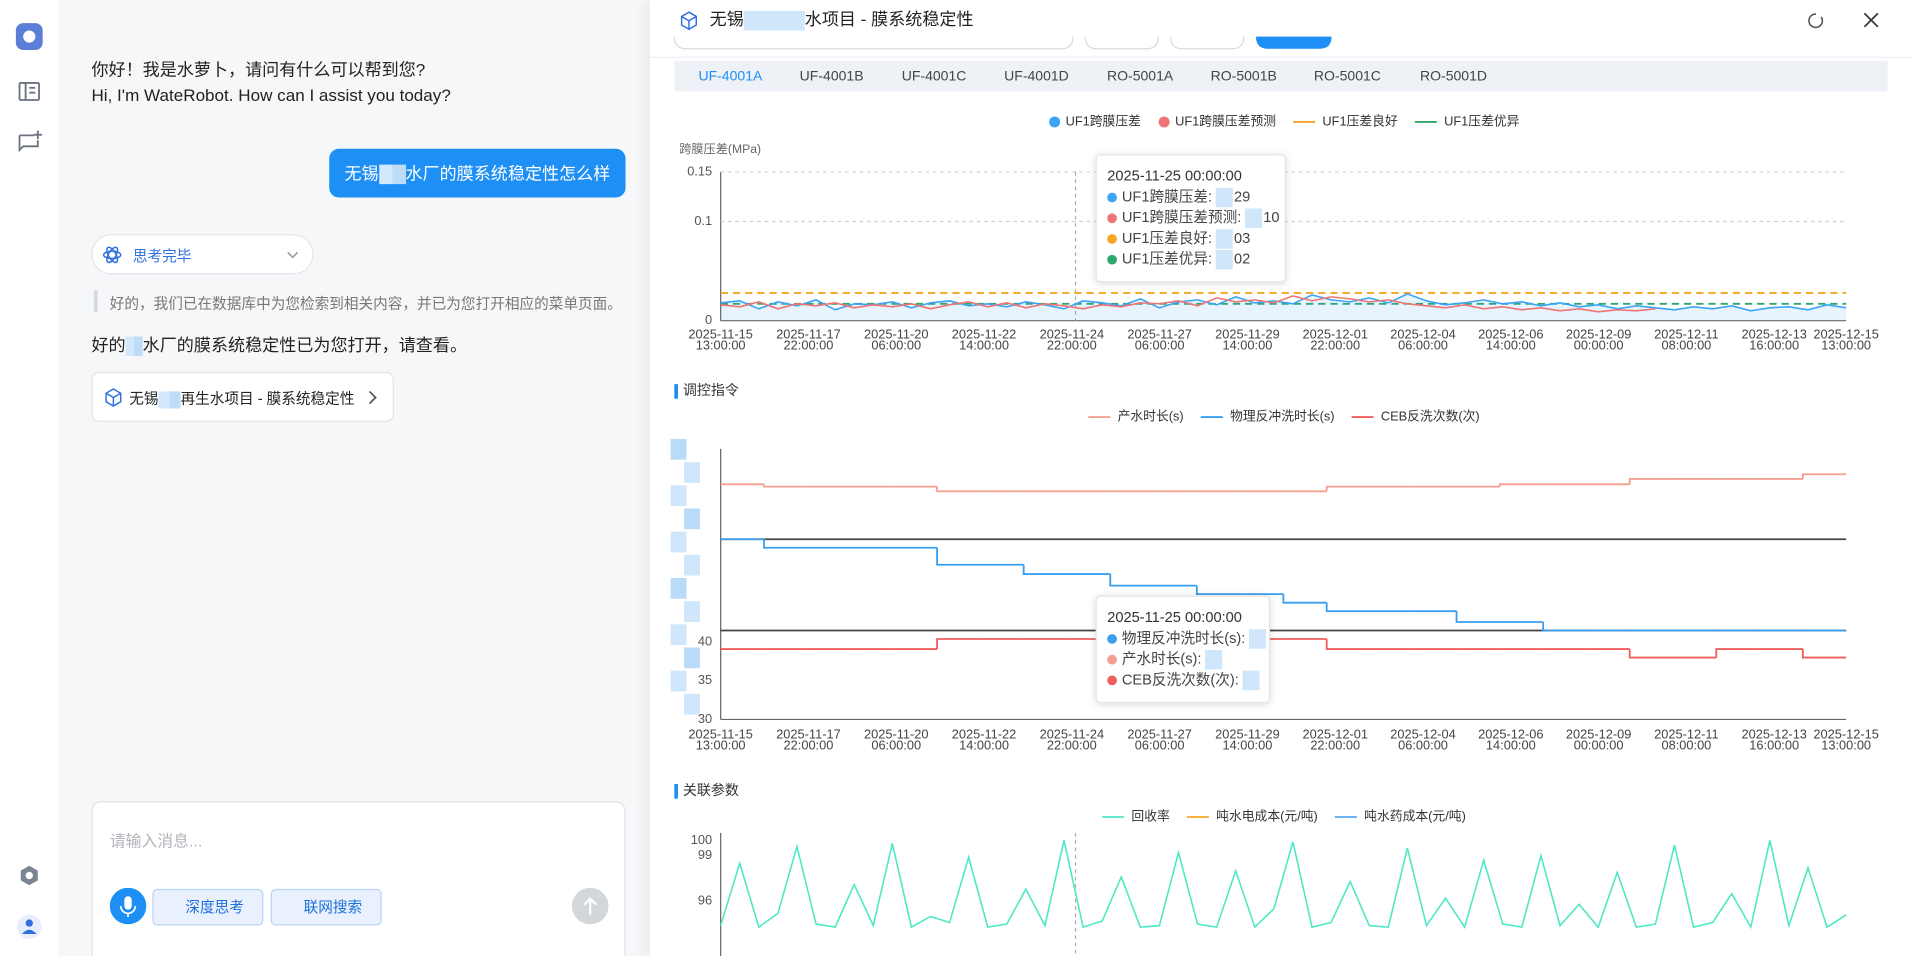  Describe the element at coordinates (365, 304) in the screenshot. I see `retrieval-note: 好的，我们已在数据库中为您检索到相关内容，并已为您打开相应的菜单页面。` at that location.